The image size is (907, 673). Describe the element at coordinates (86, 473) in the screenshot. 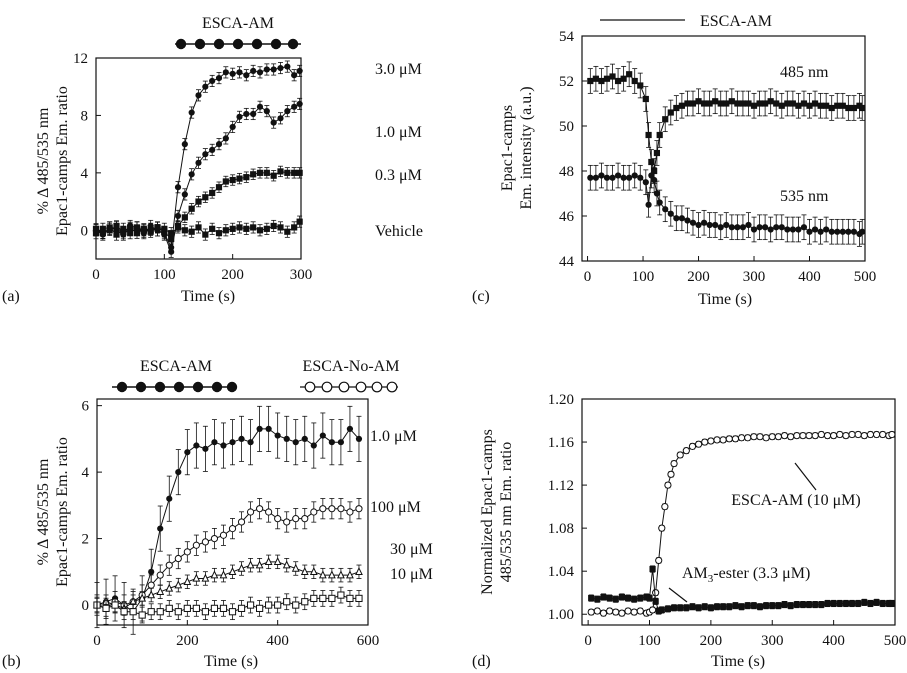

I see `panel-b-ytick-label: 4` at that location.